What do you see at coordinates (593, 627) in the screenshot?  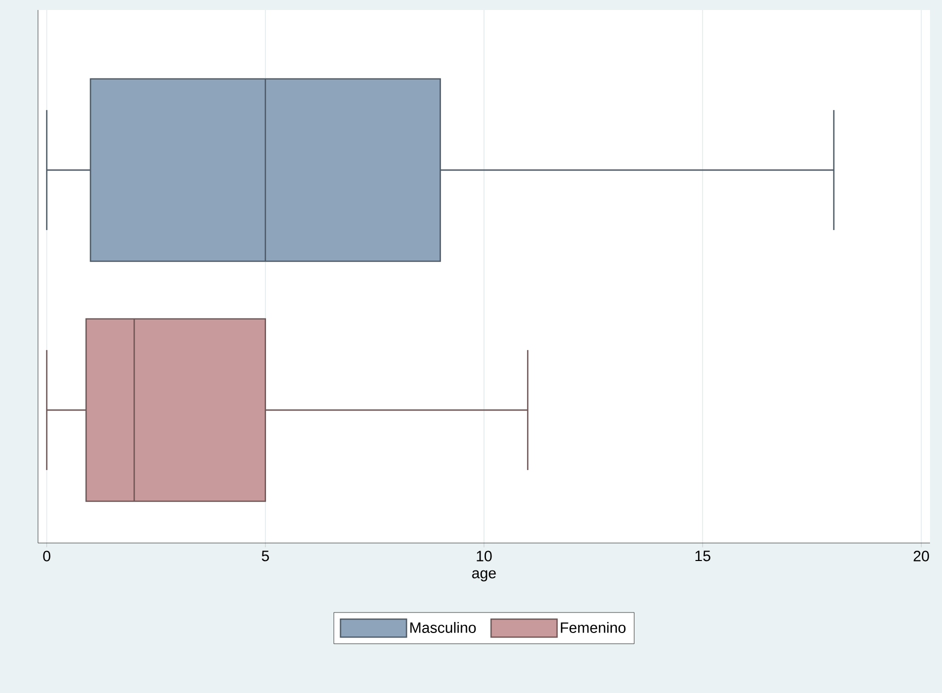 I see `legend-label: Femenino` at bounding box center [593, 627].